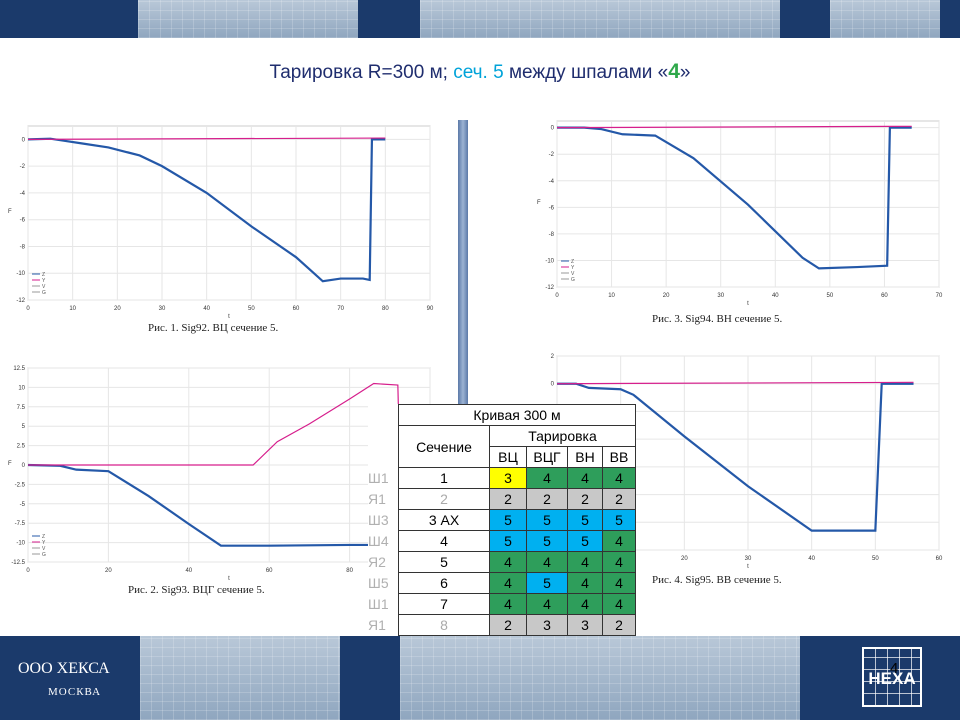 The width and height of the screenshot is (960, 720). I want to click on y-tick-label: -8, so click(23, 247).